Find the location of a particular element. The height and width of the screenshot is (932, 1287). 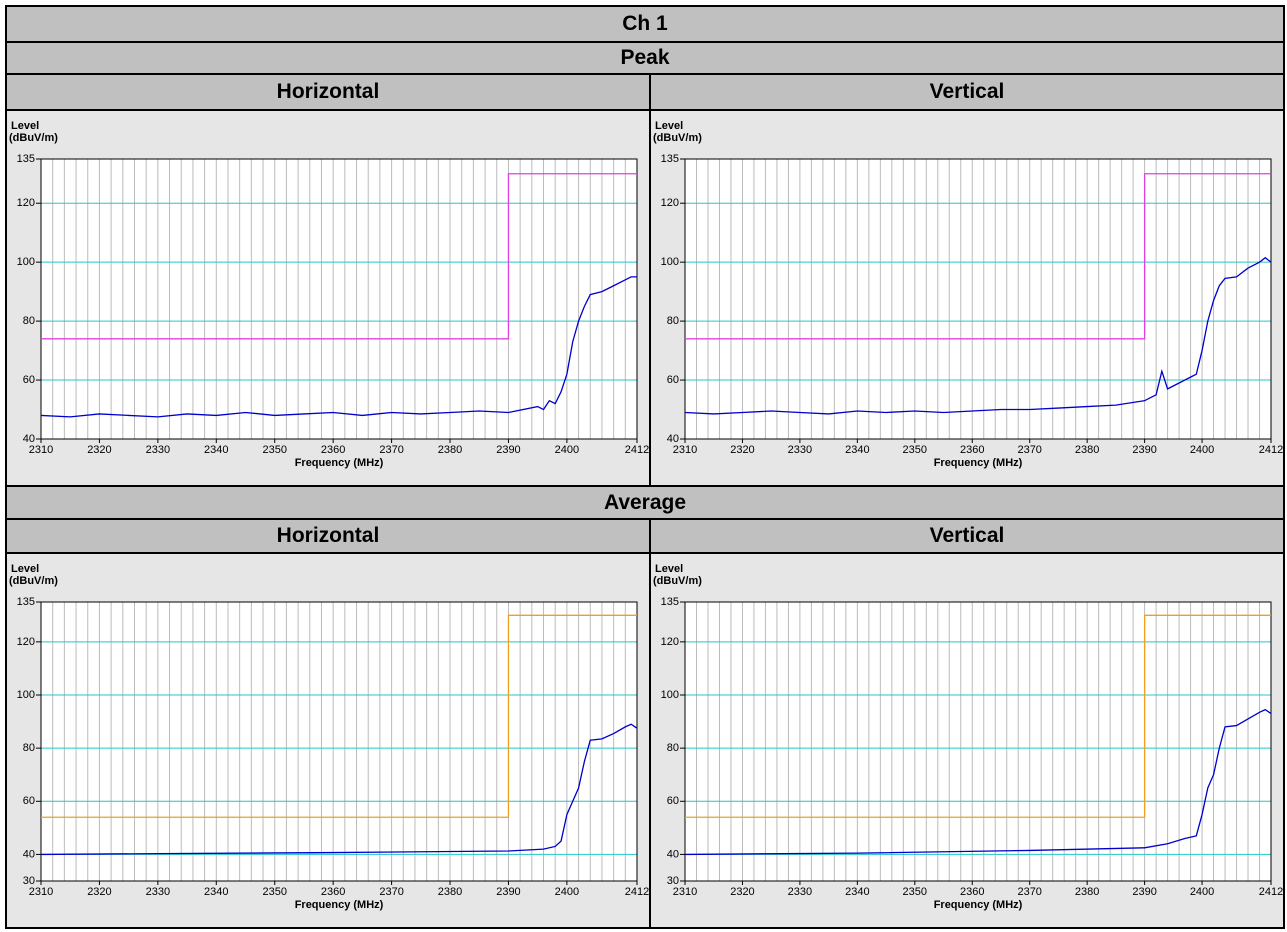

channel-header: Ch 1 is located at coordinates (645, 24).